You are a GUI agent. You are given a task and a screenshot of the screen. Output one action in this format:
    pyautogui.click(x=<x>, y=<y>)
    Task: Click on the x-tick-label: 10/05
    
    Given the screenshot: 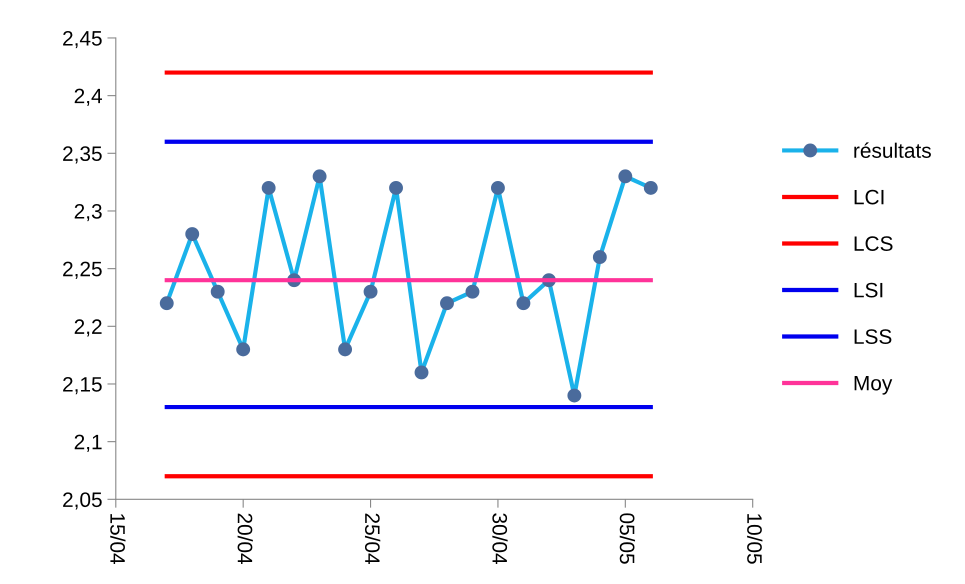 What is the action you would take?
    pyautogui.click(x=754, y=539)
    